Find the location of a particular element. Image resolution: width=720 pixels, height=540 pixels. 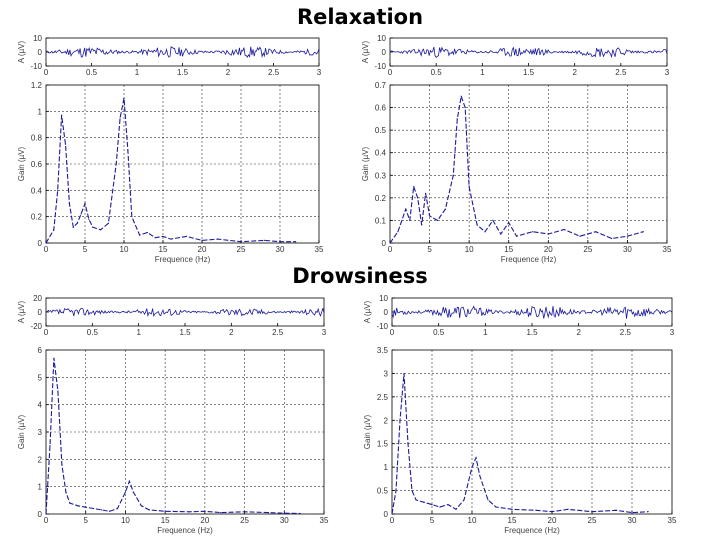

x-tick-label: 2 is located at coordinates (228, 72).